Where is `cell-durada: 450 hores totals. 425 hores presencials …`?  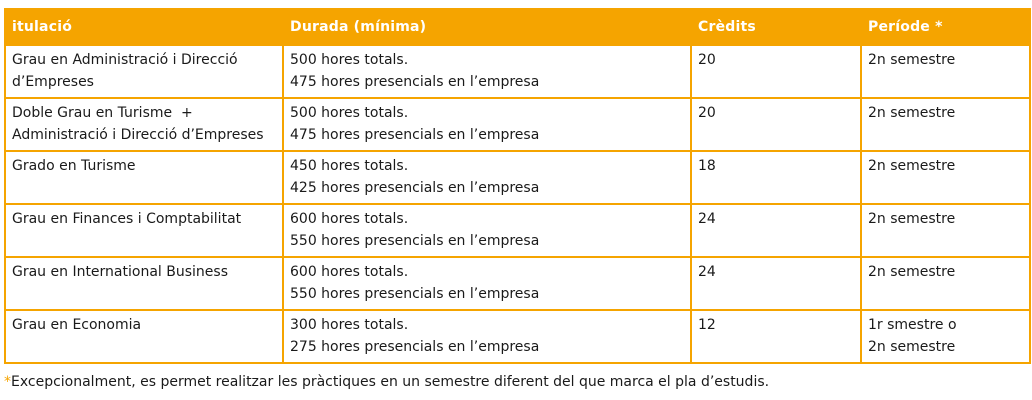
cell-durada: 450 hores totals. 425 hores presencials … is located at coordinates (487, 177).